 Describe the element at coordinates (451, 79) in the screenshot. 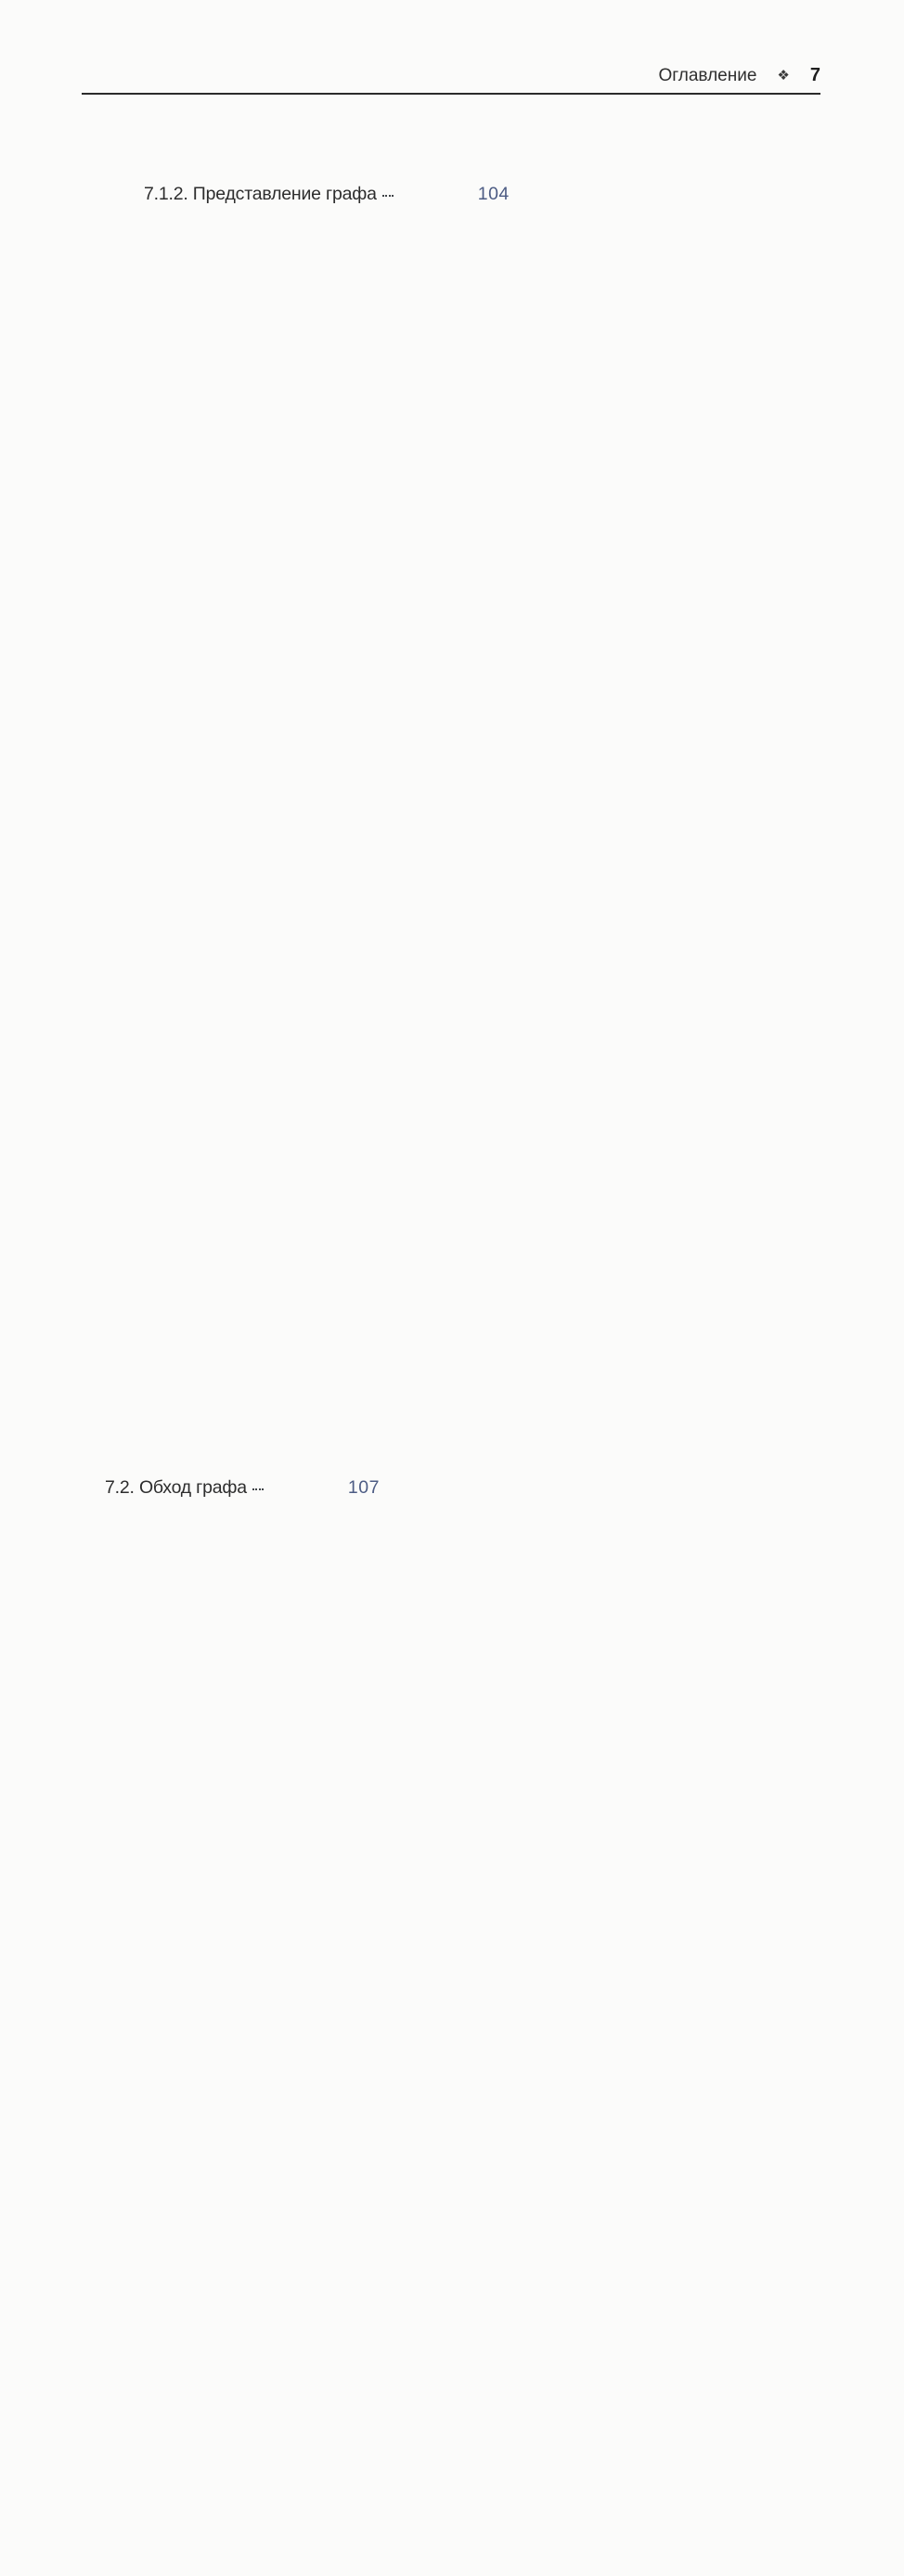

I see `page-header: Оглавление ❖ 7` at that location.